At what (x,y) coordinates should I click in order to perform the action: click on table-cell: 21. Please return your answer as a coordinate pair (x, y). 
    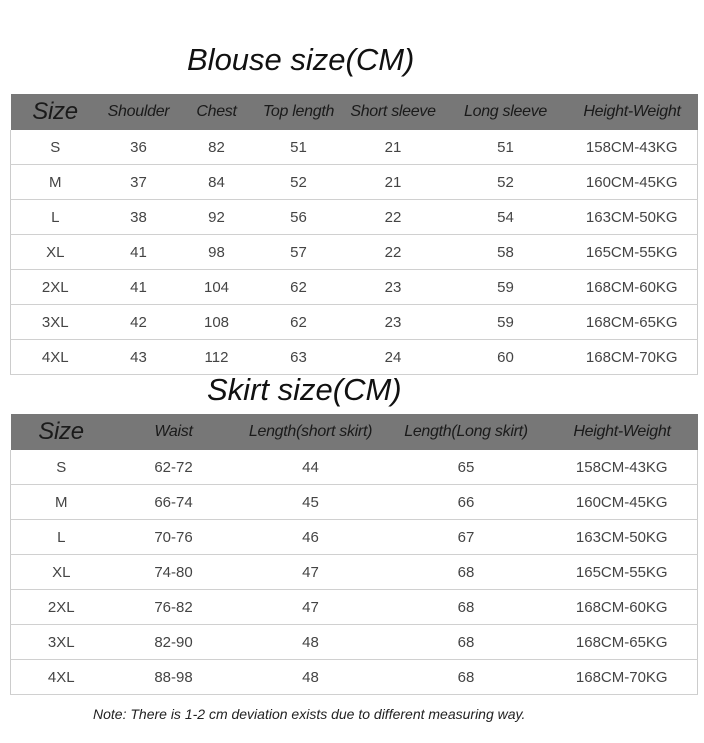
    Looking at the image, I should click on (393, 147).